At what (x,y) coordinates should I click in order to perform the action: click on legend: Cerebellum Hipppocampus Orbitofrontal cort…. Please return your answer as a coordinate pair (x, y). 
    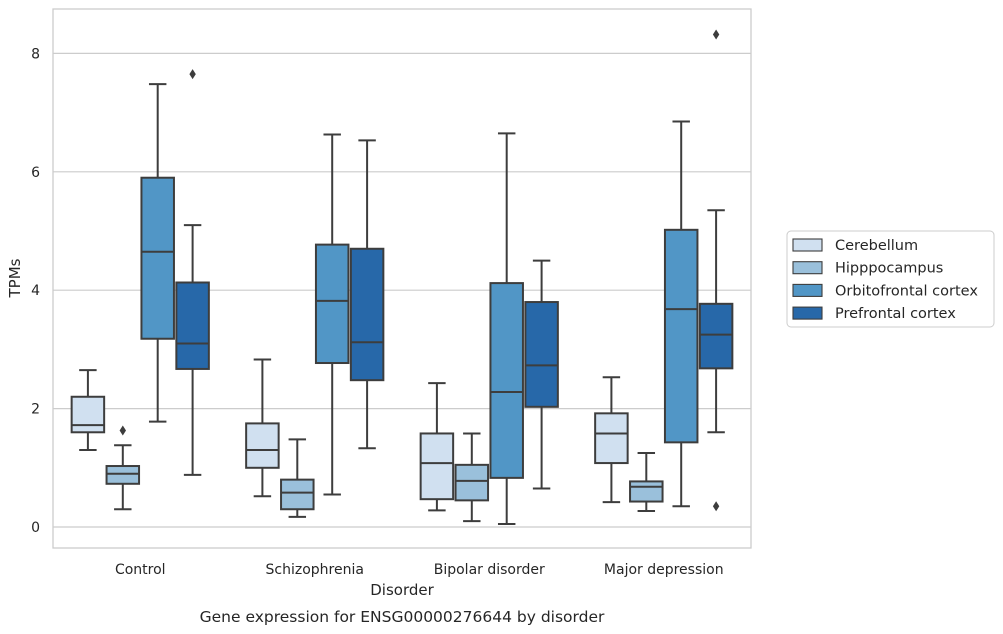
    Looking at the image, I should click on (890, 279).